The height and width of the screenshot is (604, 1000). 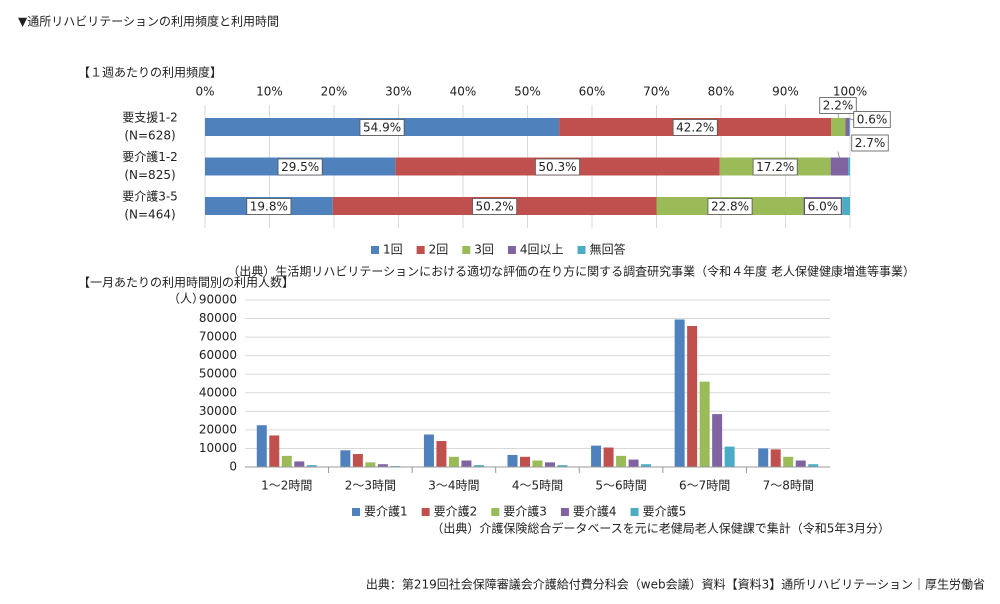 What do you see at coordinates (186, 282) in the screenshot?
I see `chart-title: 【一月あたりの利用時間別の利用人数】` at bounding box center [186, 282].